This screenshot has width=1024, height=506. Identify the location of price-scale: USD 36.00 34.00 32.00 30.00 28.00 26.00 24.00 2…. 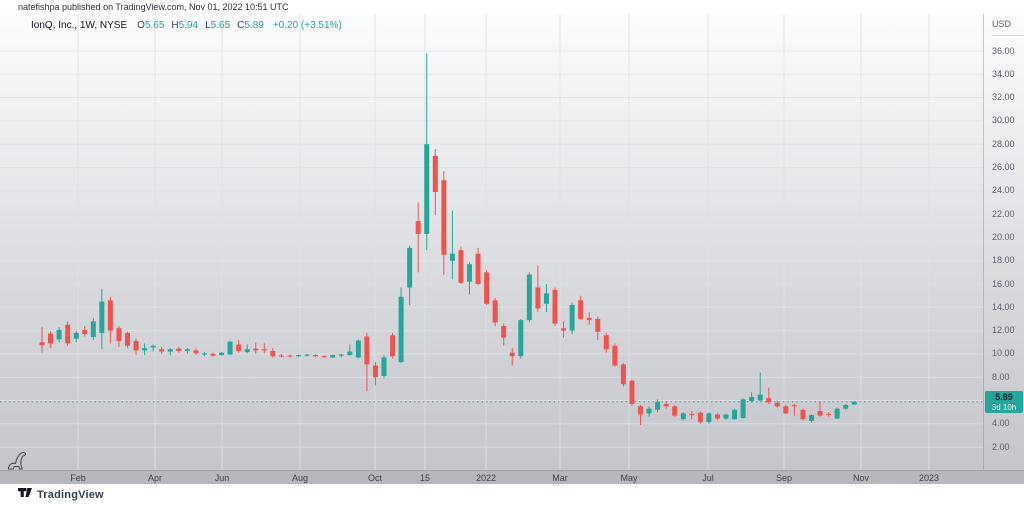
(1003, 242).